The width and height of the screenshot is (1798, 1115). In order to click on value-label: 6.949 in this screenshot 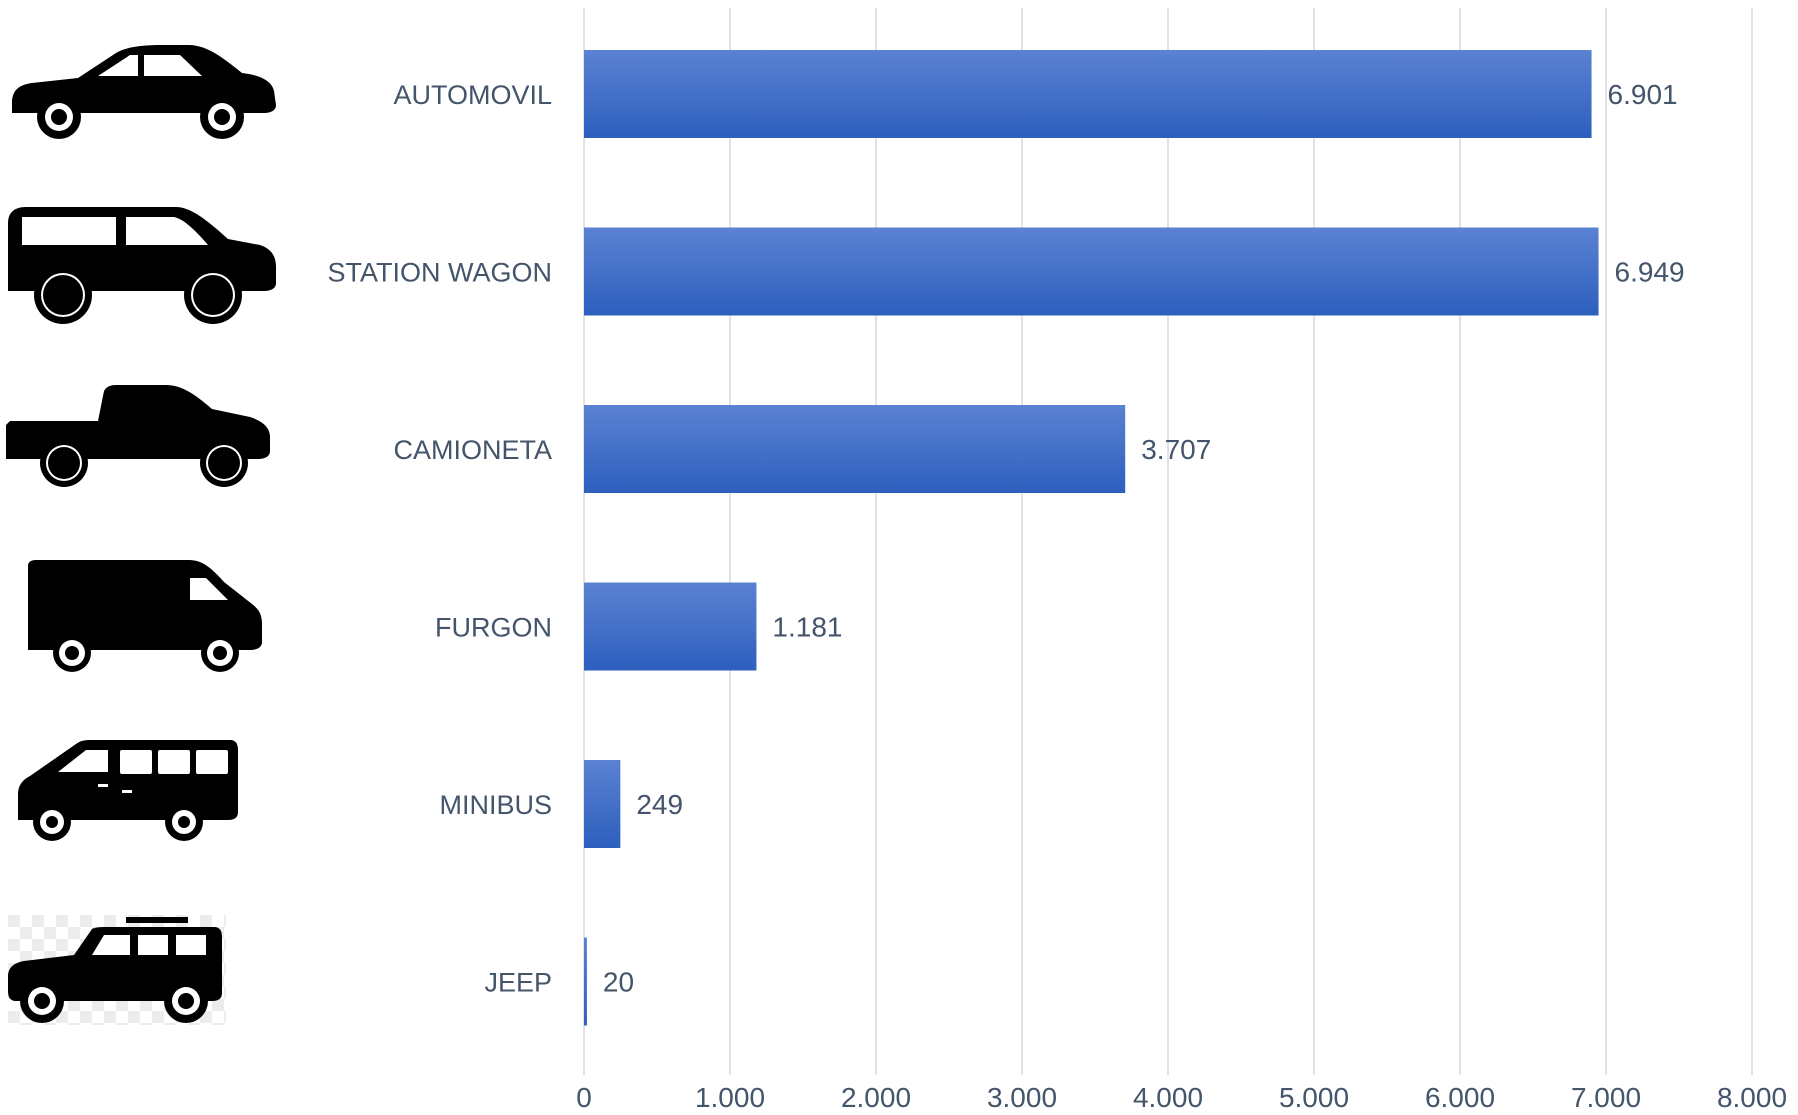, I will do `click(1650, 272)`.